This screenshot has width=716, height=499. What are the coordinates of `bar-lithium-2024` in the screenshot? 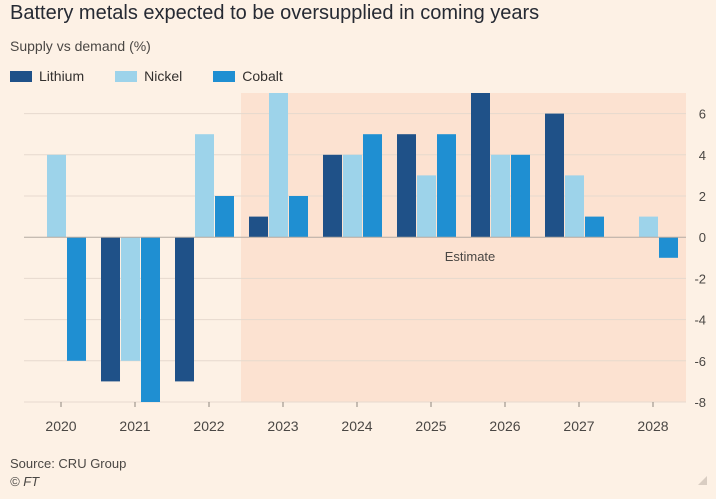 It's located at (332, 196).